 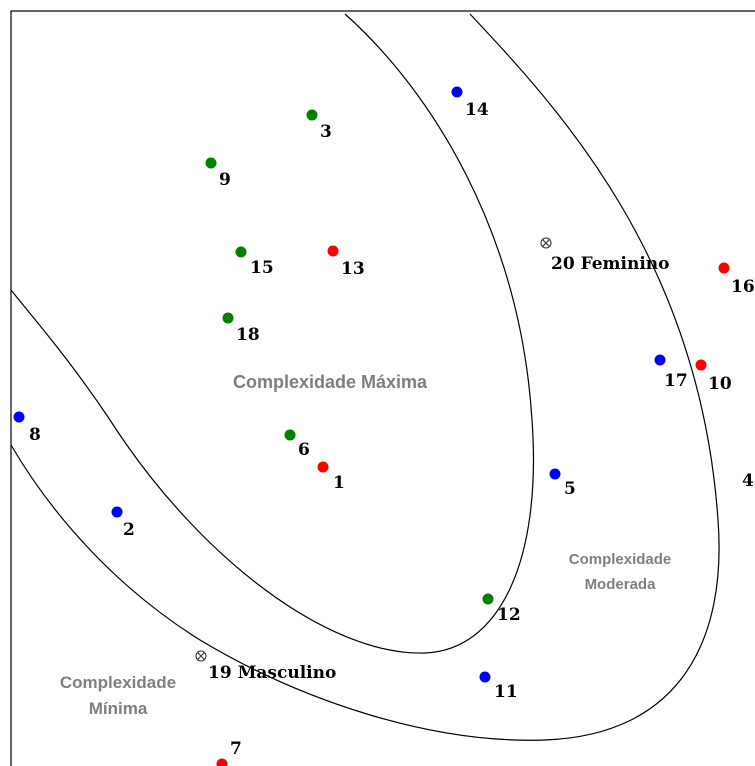 I want to click on data-label-1: 1, so click(x=339, y=483).